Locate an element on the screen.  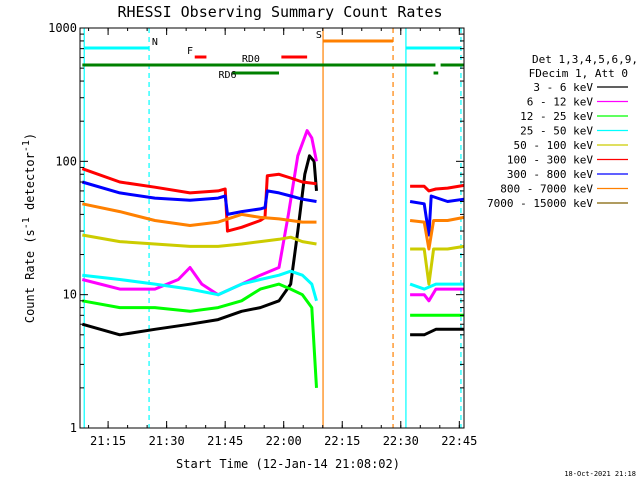
series-line-1-after is located at coordinates (437, 295).